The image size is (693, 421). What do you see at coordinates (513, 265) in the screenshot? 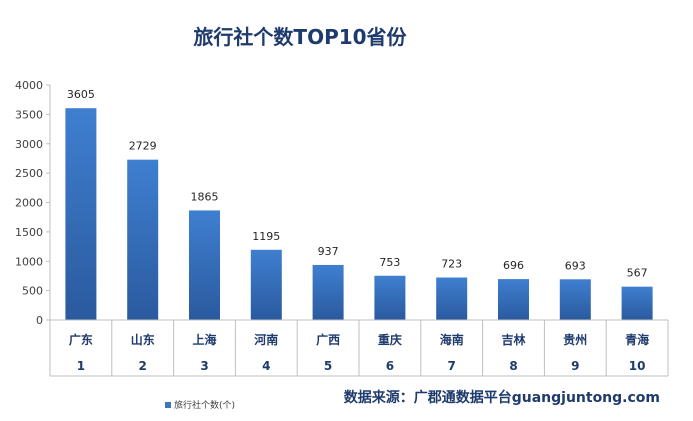
I see `data-label: 696` at bounding box center [513, 265].